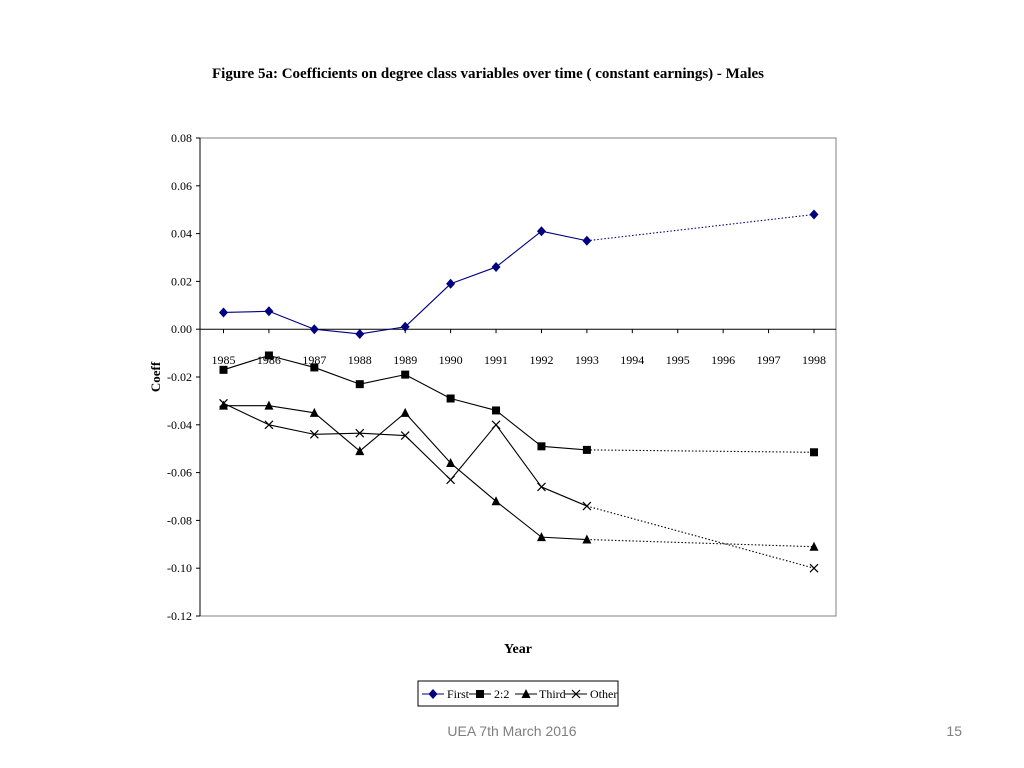  Describe the element at coordinates (181, 234) in the screenshot. I see `y-tick-label: 0.04` at that location.